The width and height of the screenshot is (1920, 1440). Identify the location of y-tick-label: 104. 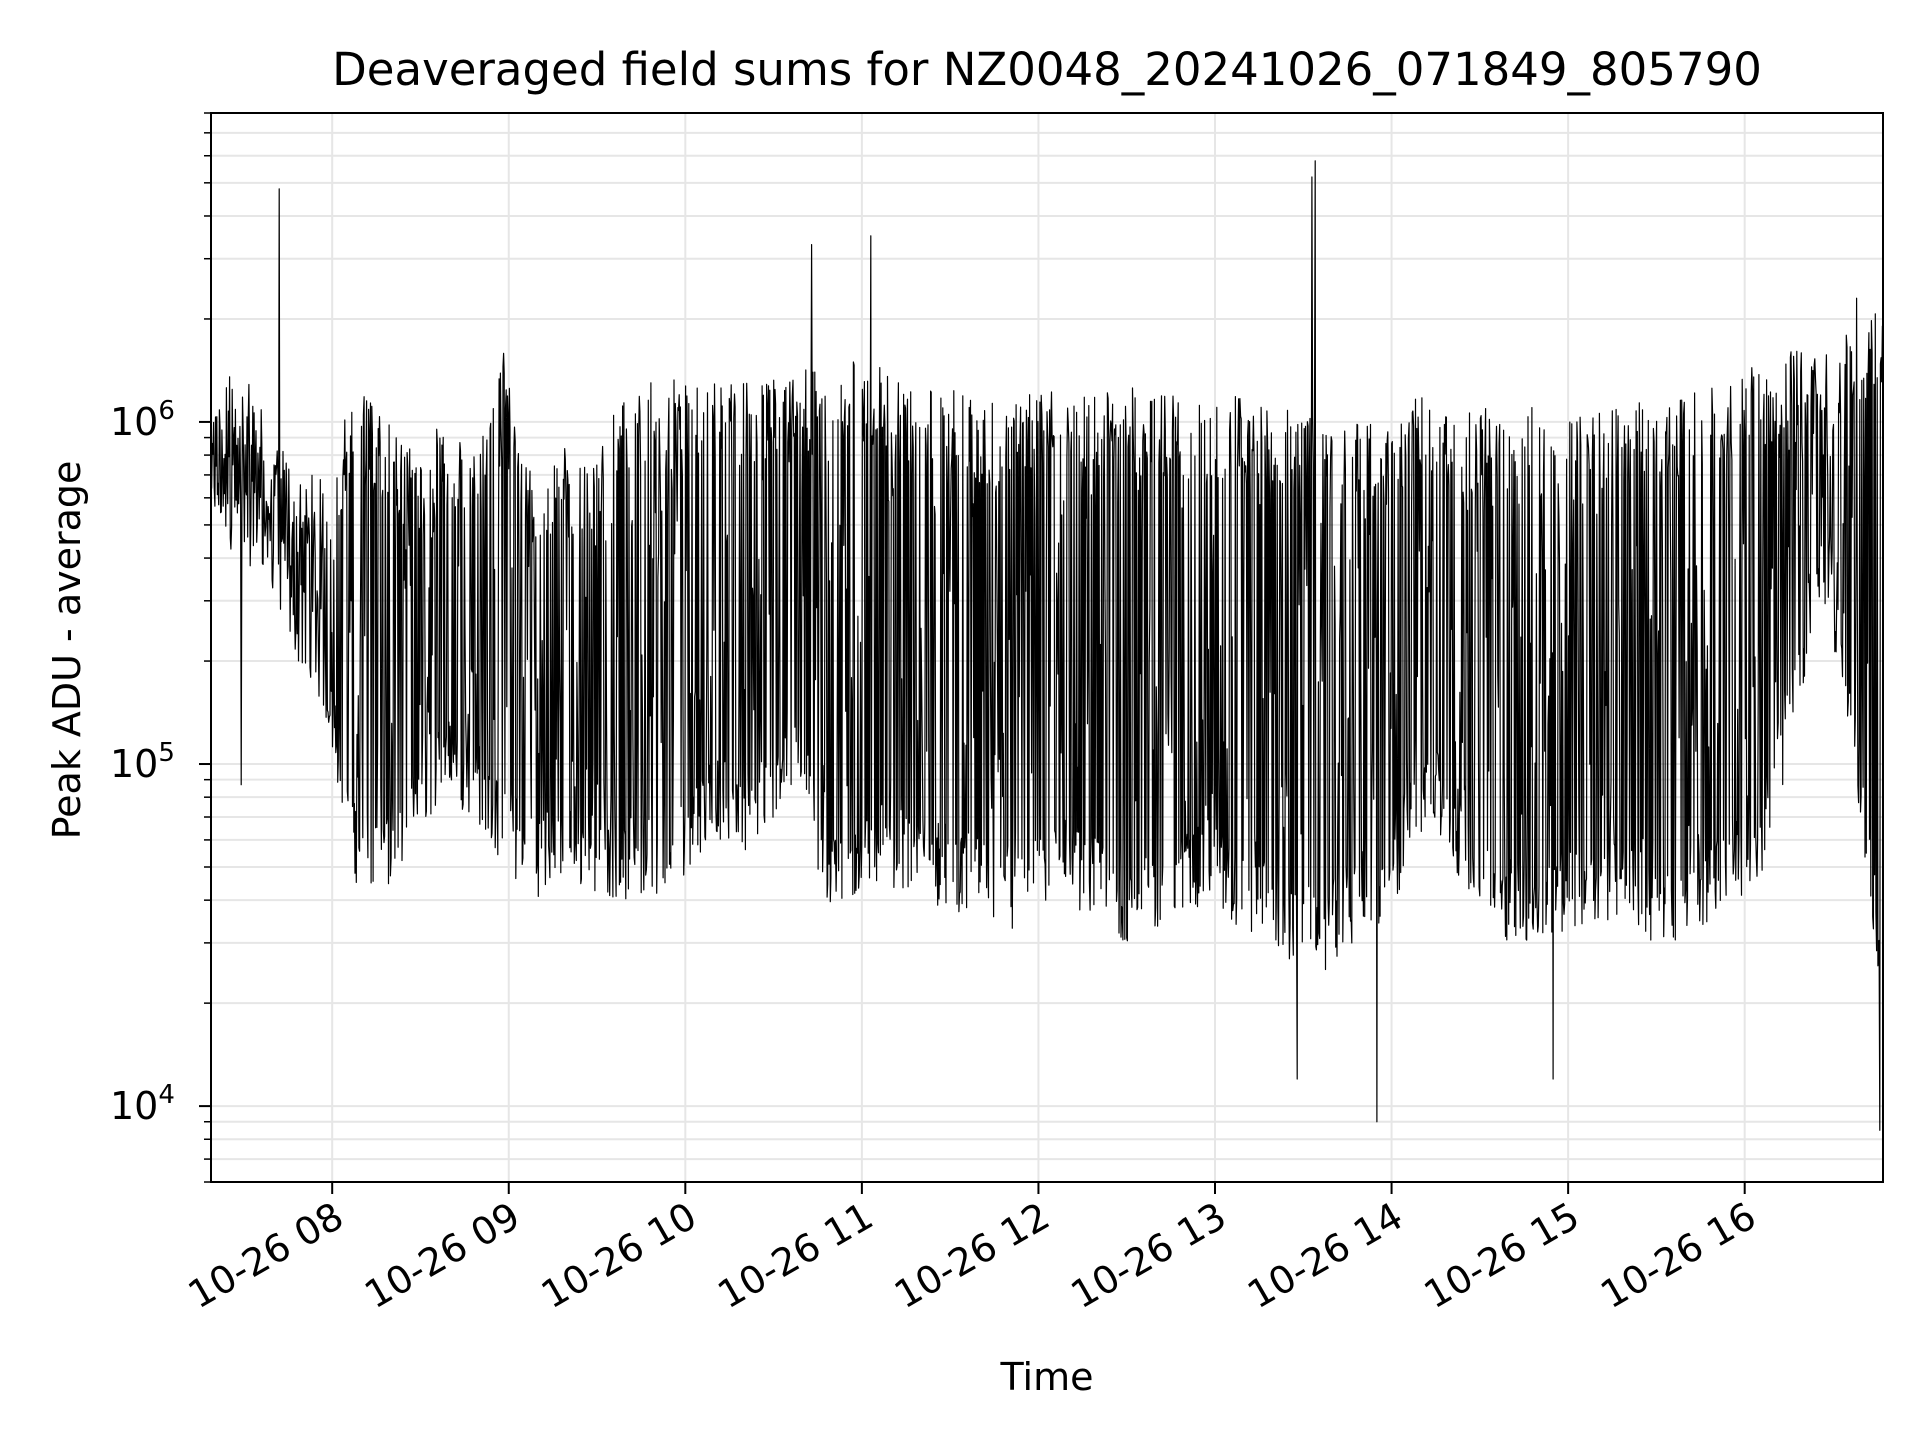
(142, 1104).